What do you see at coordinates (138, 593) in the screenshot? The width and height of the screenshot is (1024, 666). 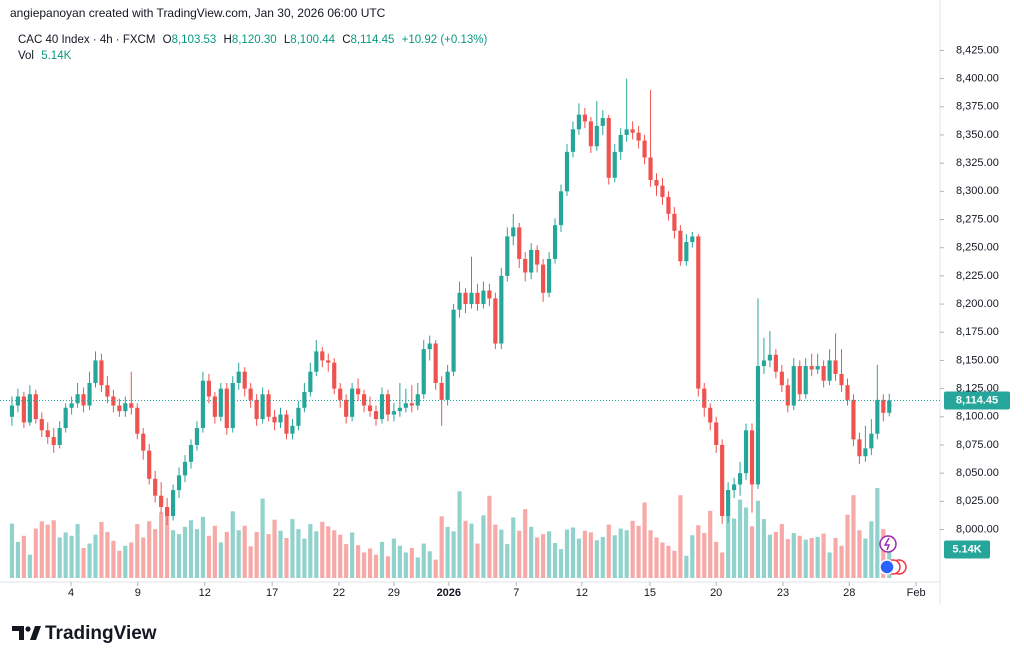 I see `x-tick-label: 9` at bounding box center [138, 593].